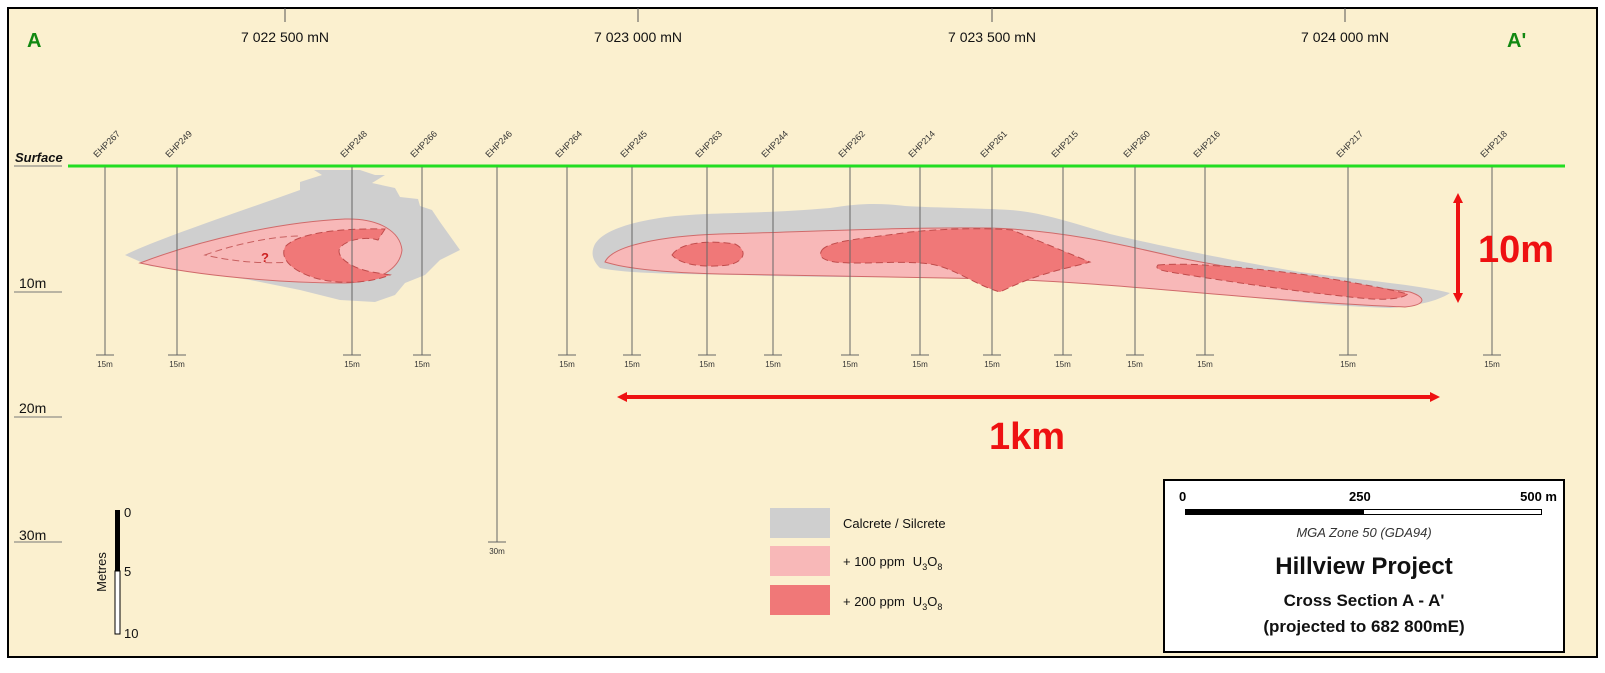 Image resolution: width=1605 pixels, height=673 pixels. What do you see at coordinates (894, 523) in the screenshot?
I see `legend-label: Calcrete / Silcrete` at bounding box center [894, 523].